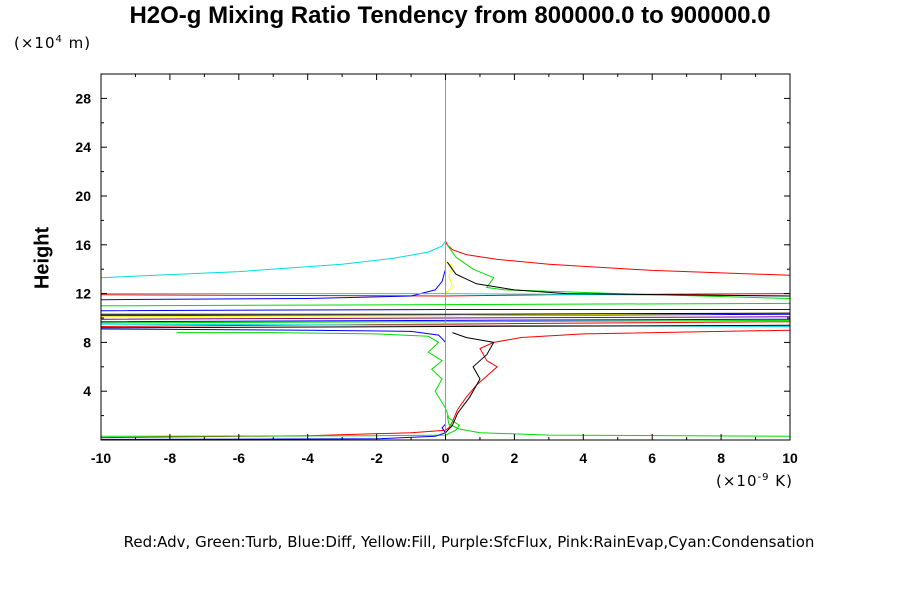 This screenshot has height=600, width=900. Describe the element at coordinates (83, 147) in the screenshot. I see `y-tick-label: 24` at that location.